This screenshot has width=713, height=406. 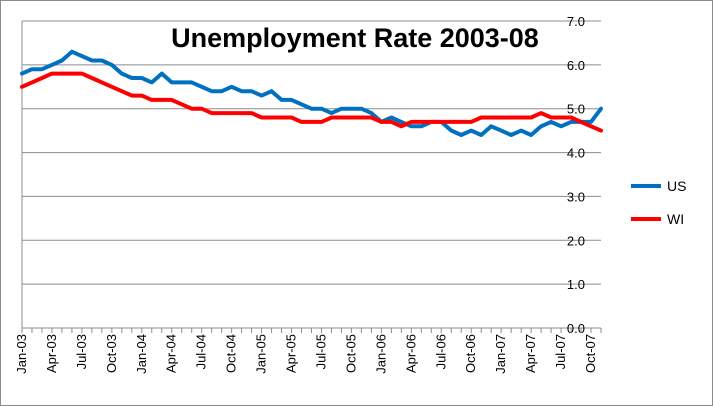 What do you see at coordinates (576, 240) in the screenshot?
I see `y-tick-label: 2.0` at bounding box center [576, 240].